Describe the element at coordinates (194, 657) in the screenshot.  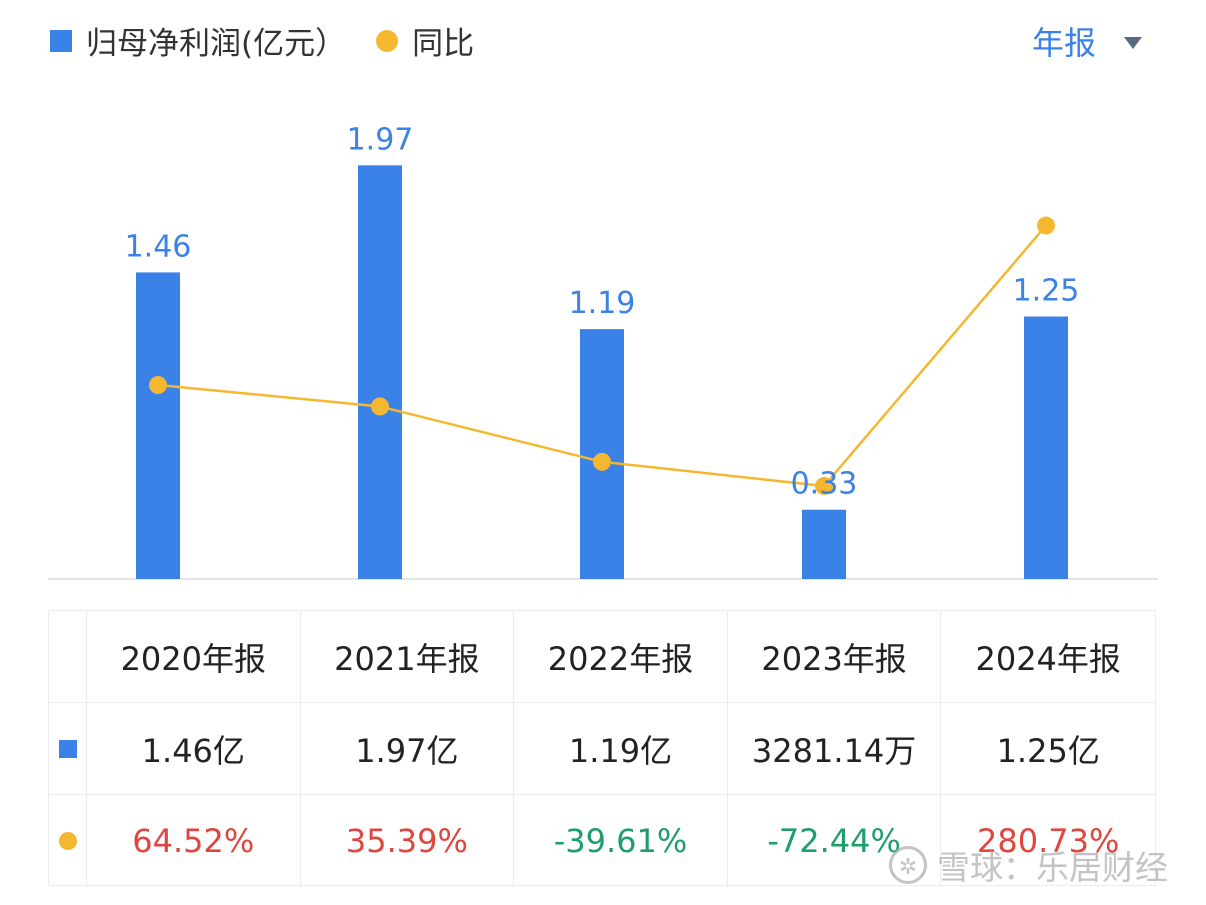
I see `table-header-cell: 2020年报` at that location.